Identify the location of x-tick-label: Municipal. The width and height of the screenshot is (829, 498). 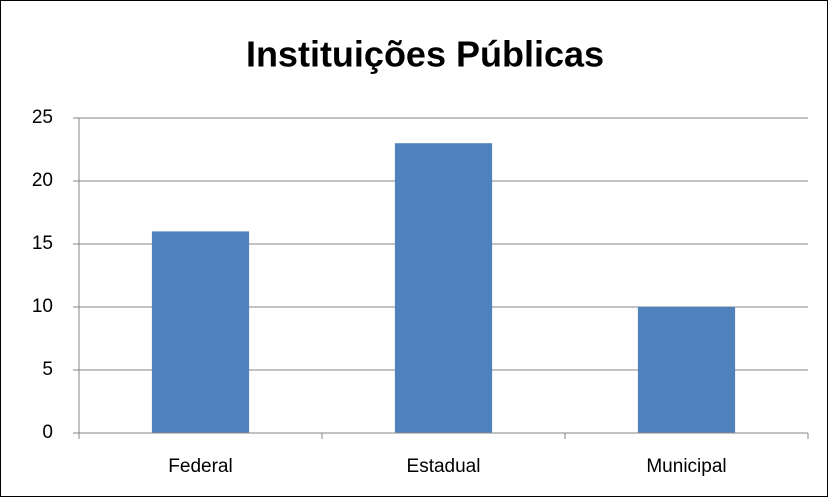
(686, 466).